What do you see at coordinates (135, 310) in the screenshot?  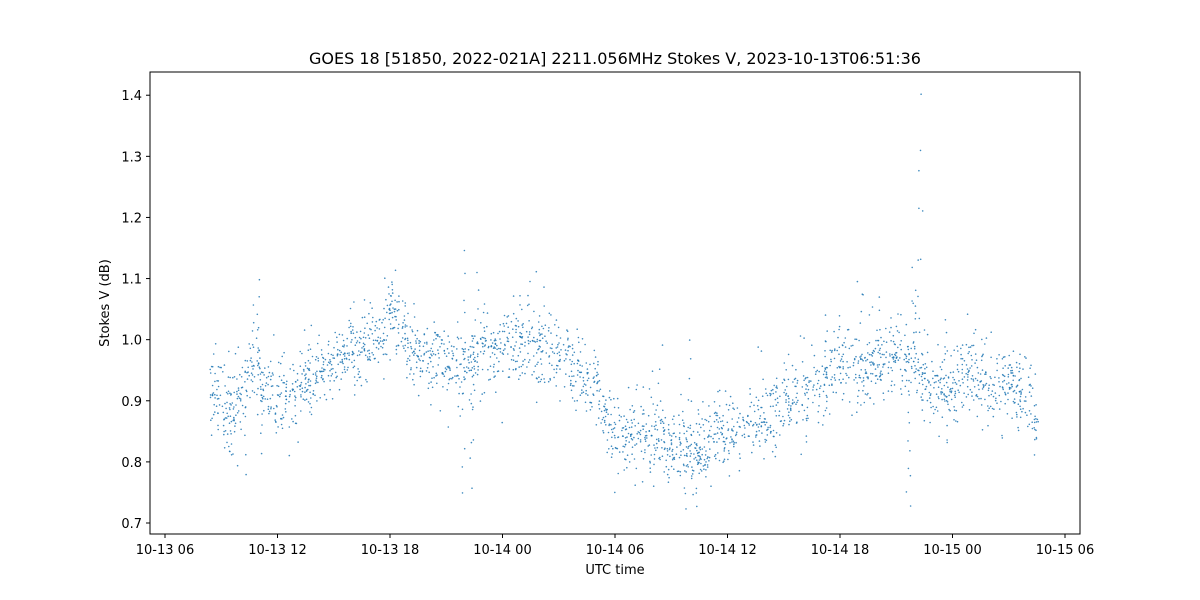 I see `y-axis: 0.70.80.91.01.11.21.31.4` at bounding box center [135, 310].